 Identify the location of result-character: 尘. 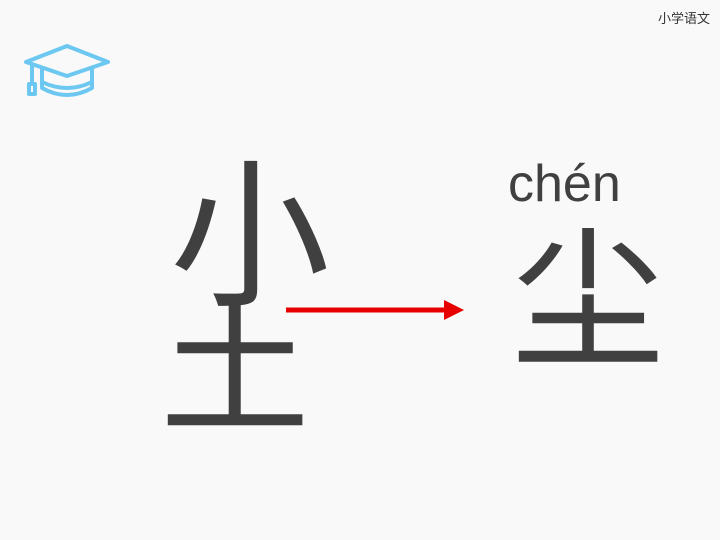
(588, 301).